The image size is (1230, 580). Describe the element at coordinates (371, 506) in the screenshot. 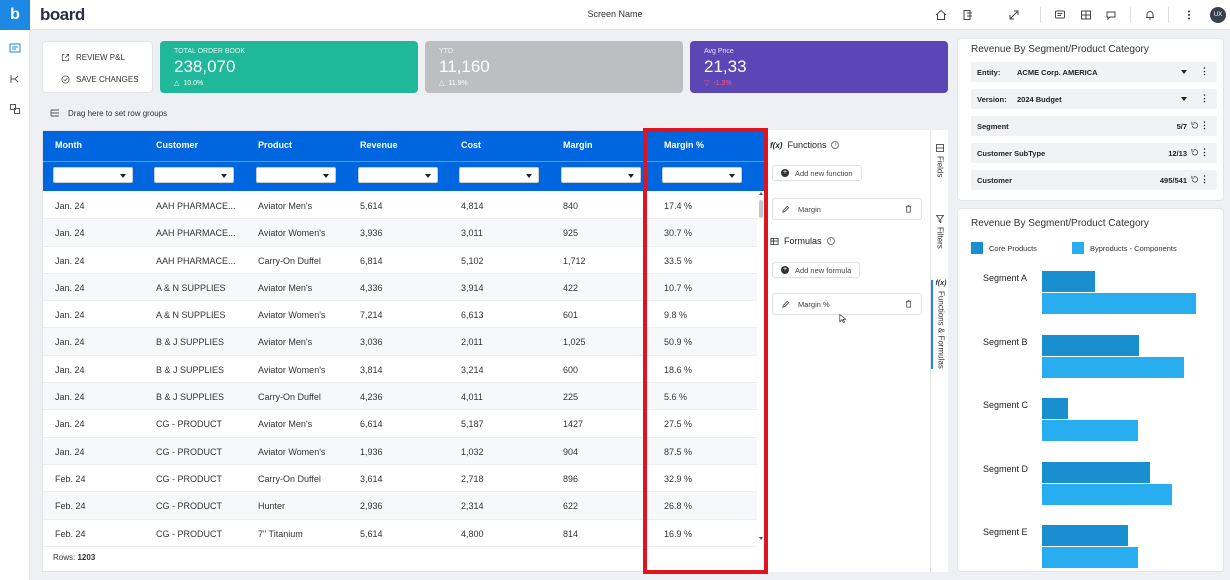

I see `table-cell: 2,936` at that location.